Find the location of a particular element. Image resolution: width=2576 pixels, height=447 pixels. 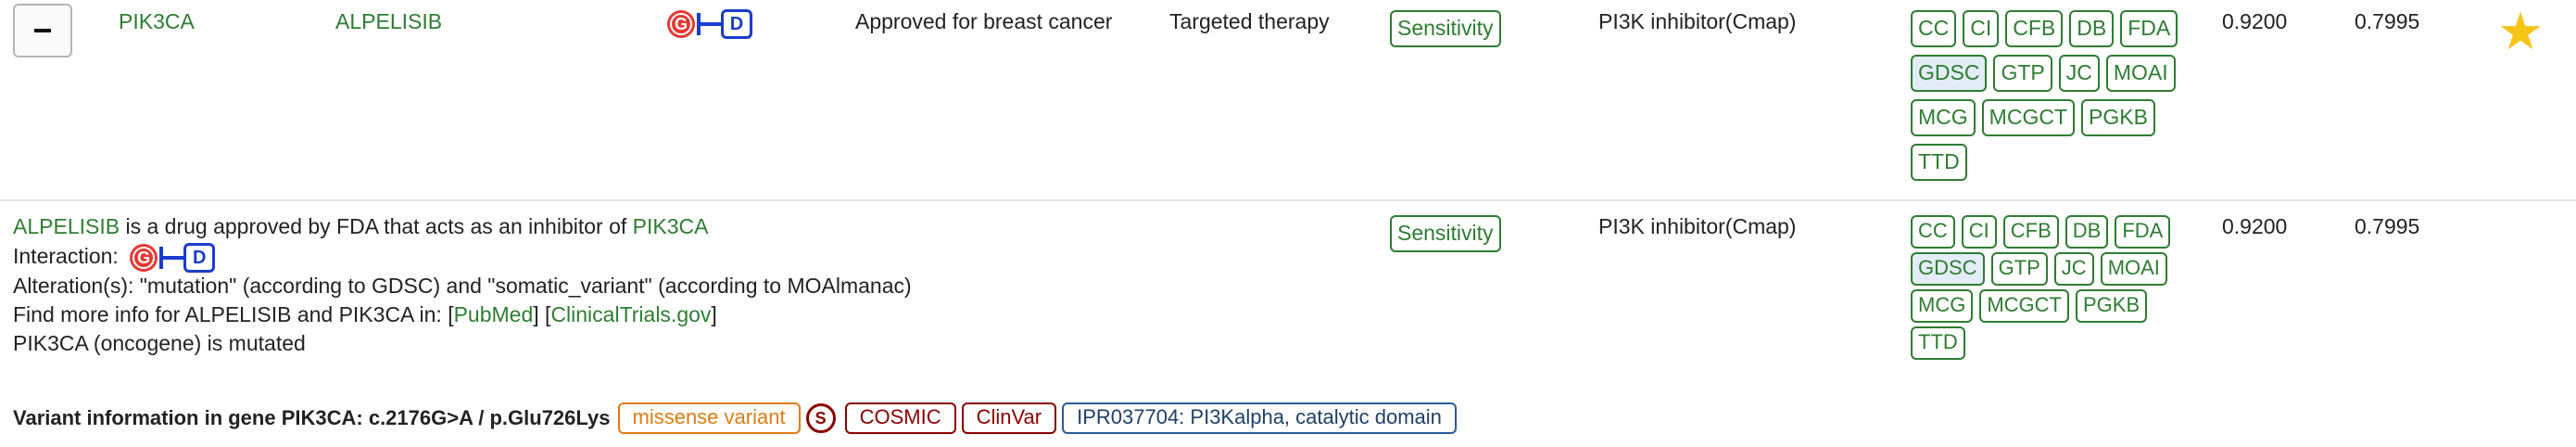

interaction-label: Interaction: is located at coordinates (66, 256).